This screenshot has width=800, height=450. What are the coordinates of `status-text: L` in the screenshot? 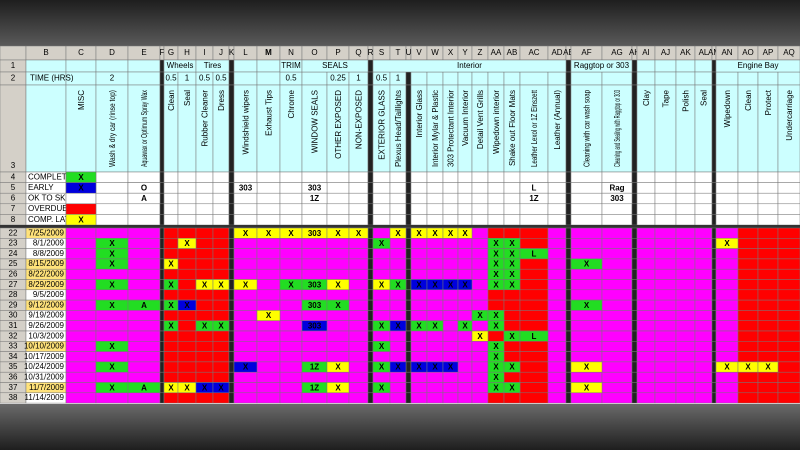 It's located at (534, 188).